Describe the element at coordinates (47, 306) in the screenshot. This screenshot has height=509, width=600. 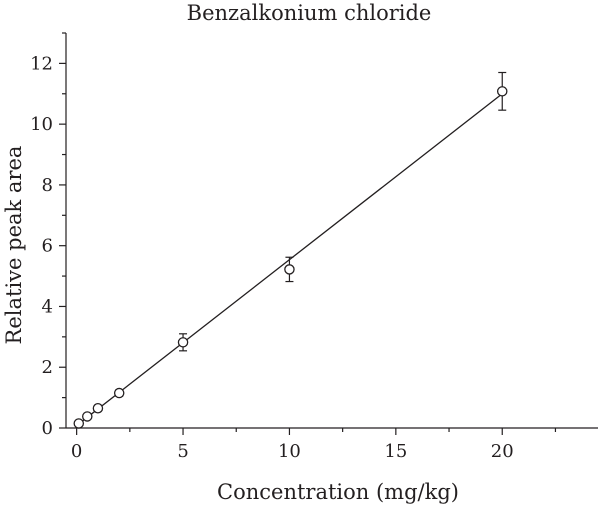
I see `y-tick-label: 4` at that location.